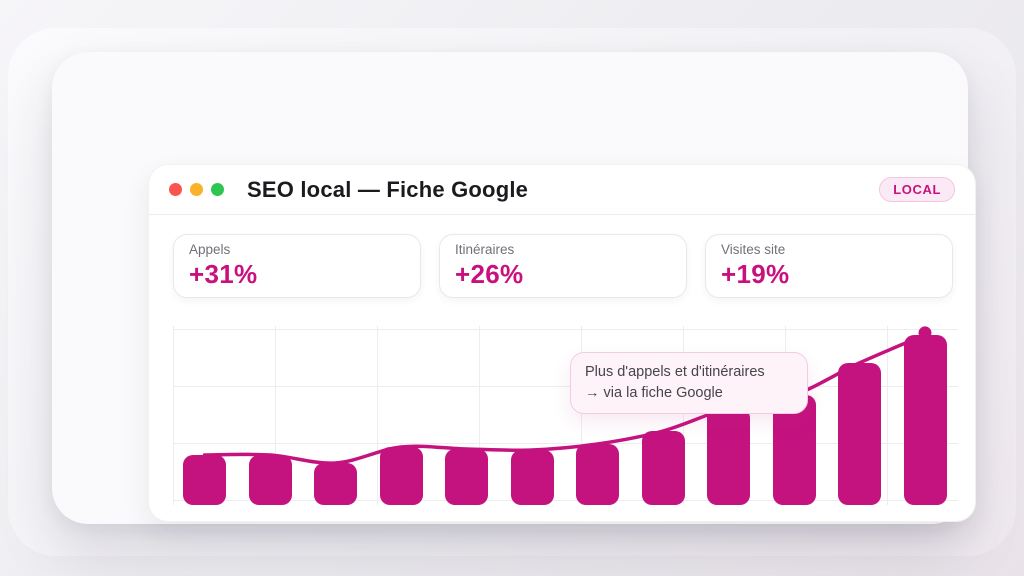 This screenshot has height=576, width=1024. Describe the element at coordinates (917, 189) in the screenshot. I see `local-badge: LOCAL` at that location.